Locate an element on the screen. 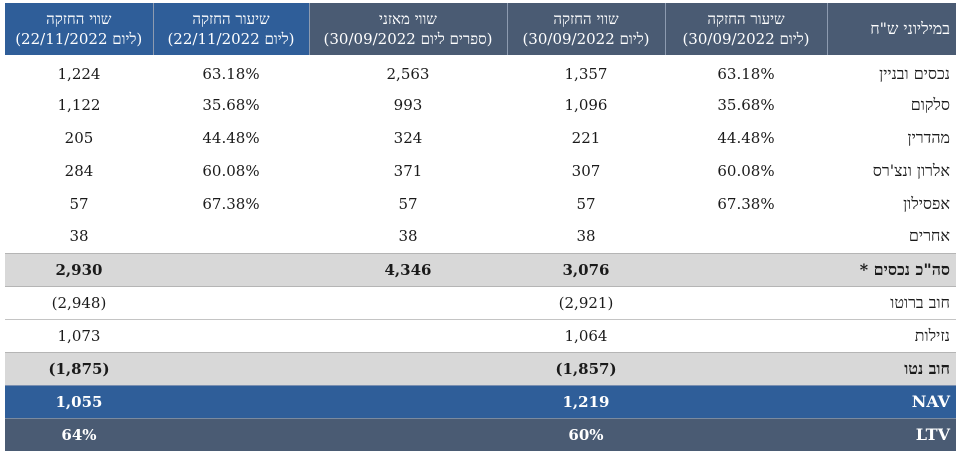  cell-value-0930: 1,096 is located at coordinates (586, 104).